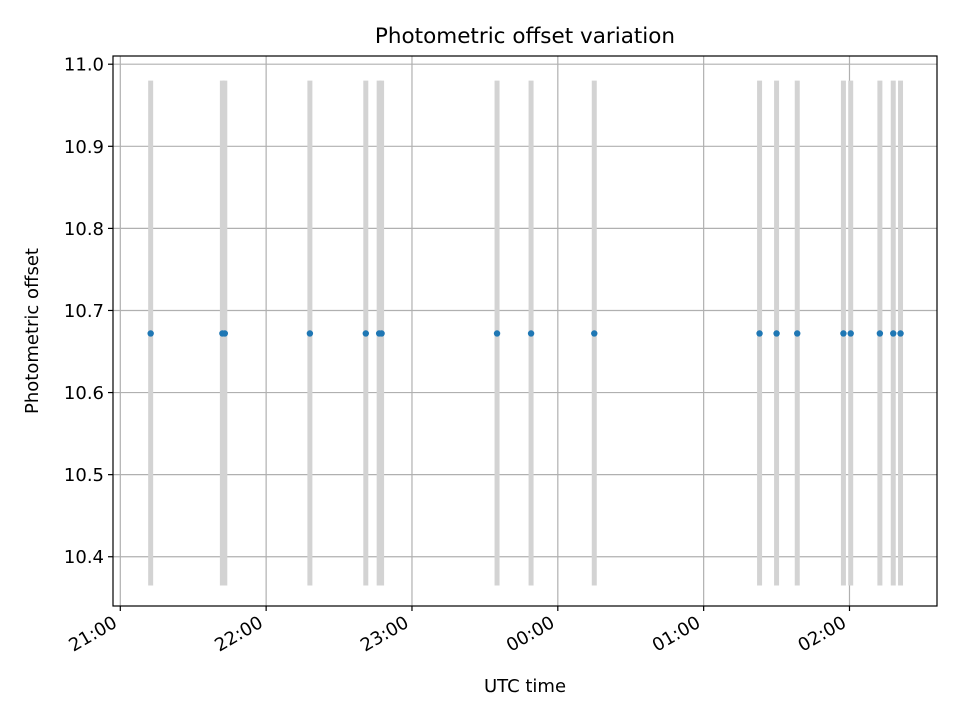  I want to click on chart-title: Photometric offset variation, so click(525, 36).